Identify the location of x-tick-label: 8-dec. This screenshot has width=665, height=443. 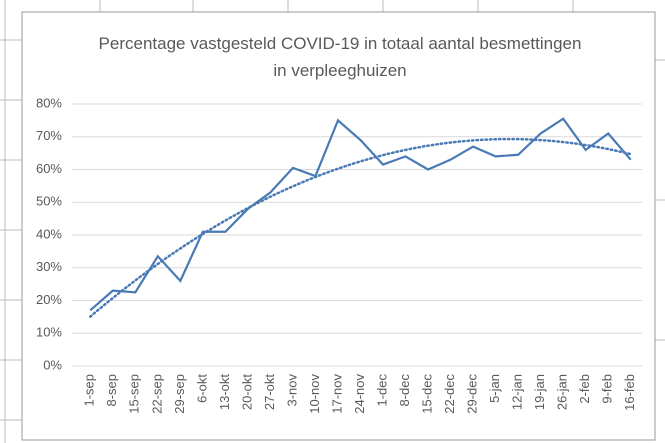
(404, 390).